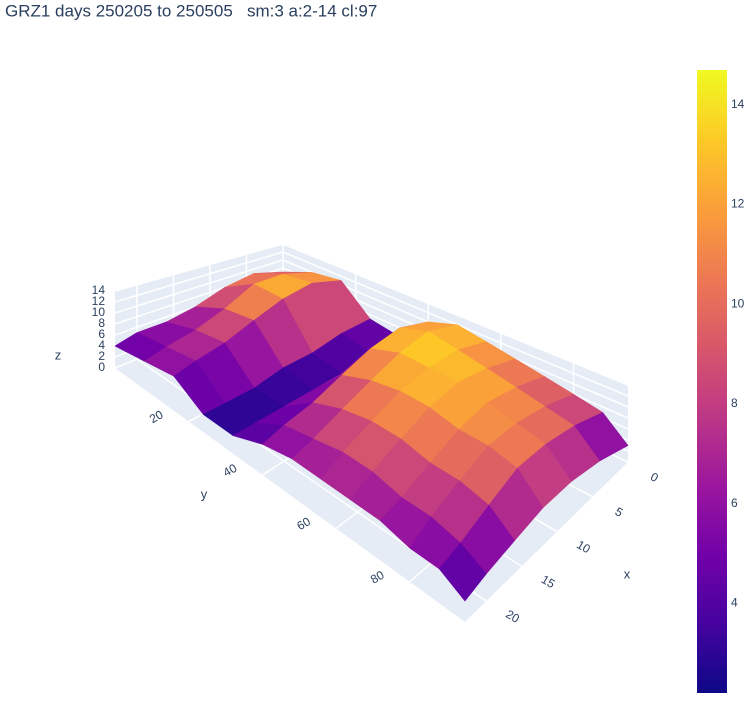 The image size is (746, 703). I want to click on colorbar-tick-label: 8, so click(734, 403).